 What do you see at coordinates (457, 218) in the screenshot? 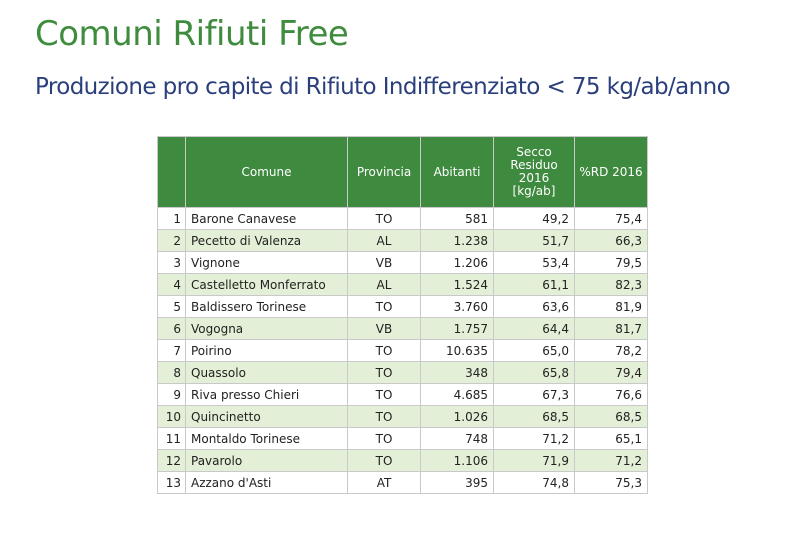
I see `cell-abitanti: 581` at bounding box center [457, 218].